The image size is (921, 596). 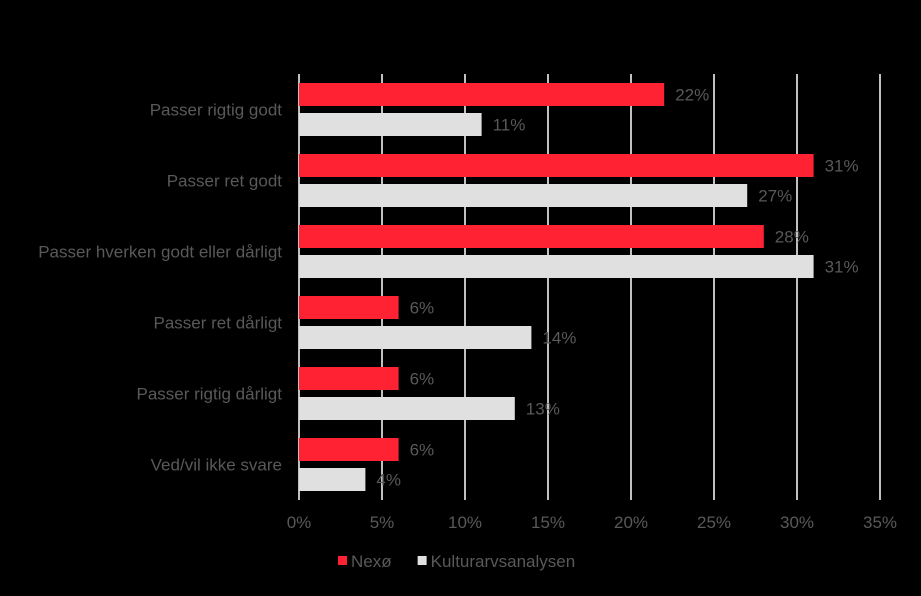 What do you see at coordinates (631, 522) in the screenshot?
I see `x-tick-label: 20%` at bounding box center [631, 522].